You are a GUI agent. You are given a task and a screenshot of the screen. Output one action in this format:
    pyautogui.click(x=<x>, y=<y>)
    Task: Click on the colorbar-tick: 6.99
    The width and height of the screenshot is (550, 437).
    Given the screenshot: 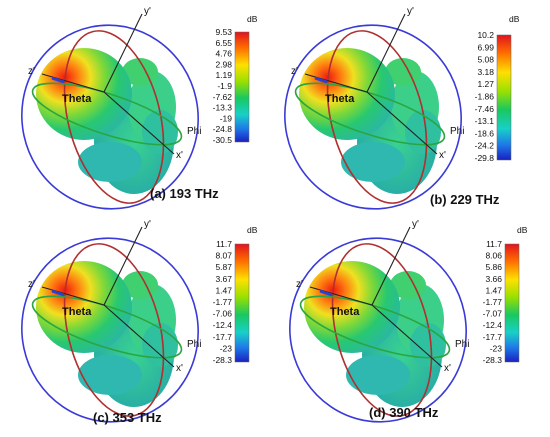 What is the action you would take?
    pyautogui.click(x=485, y=47)
    